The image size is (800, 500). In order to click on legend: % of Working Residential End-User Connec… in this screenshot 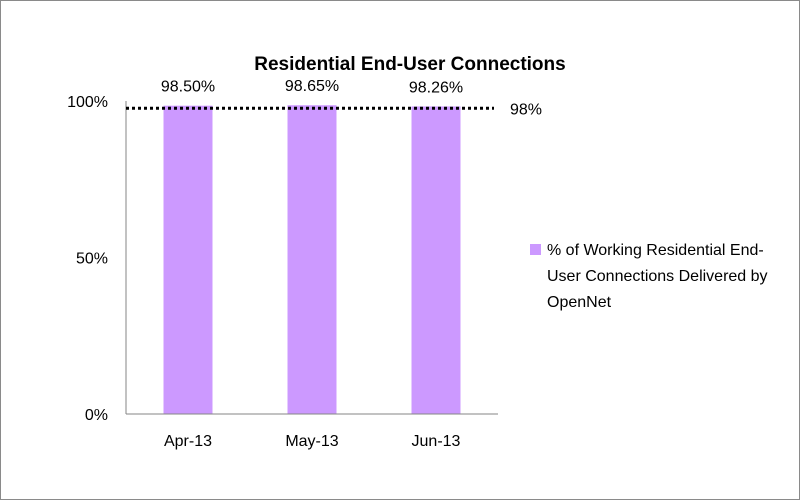, I will do `click(660, 277)`.